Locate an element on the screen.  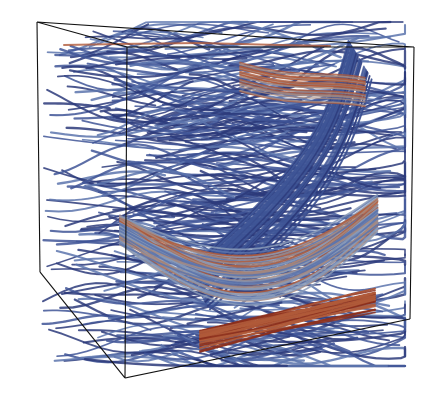
box-edge-bottom-left-depth is located at coordinates (82, 325).